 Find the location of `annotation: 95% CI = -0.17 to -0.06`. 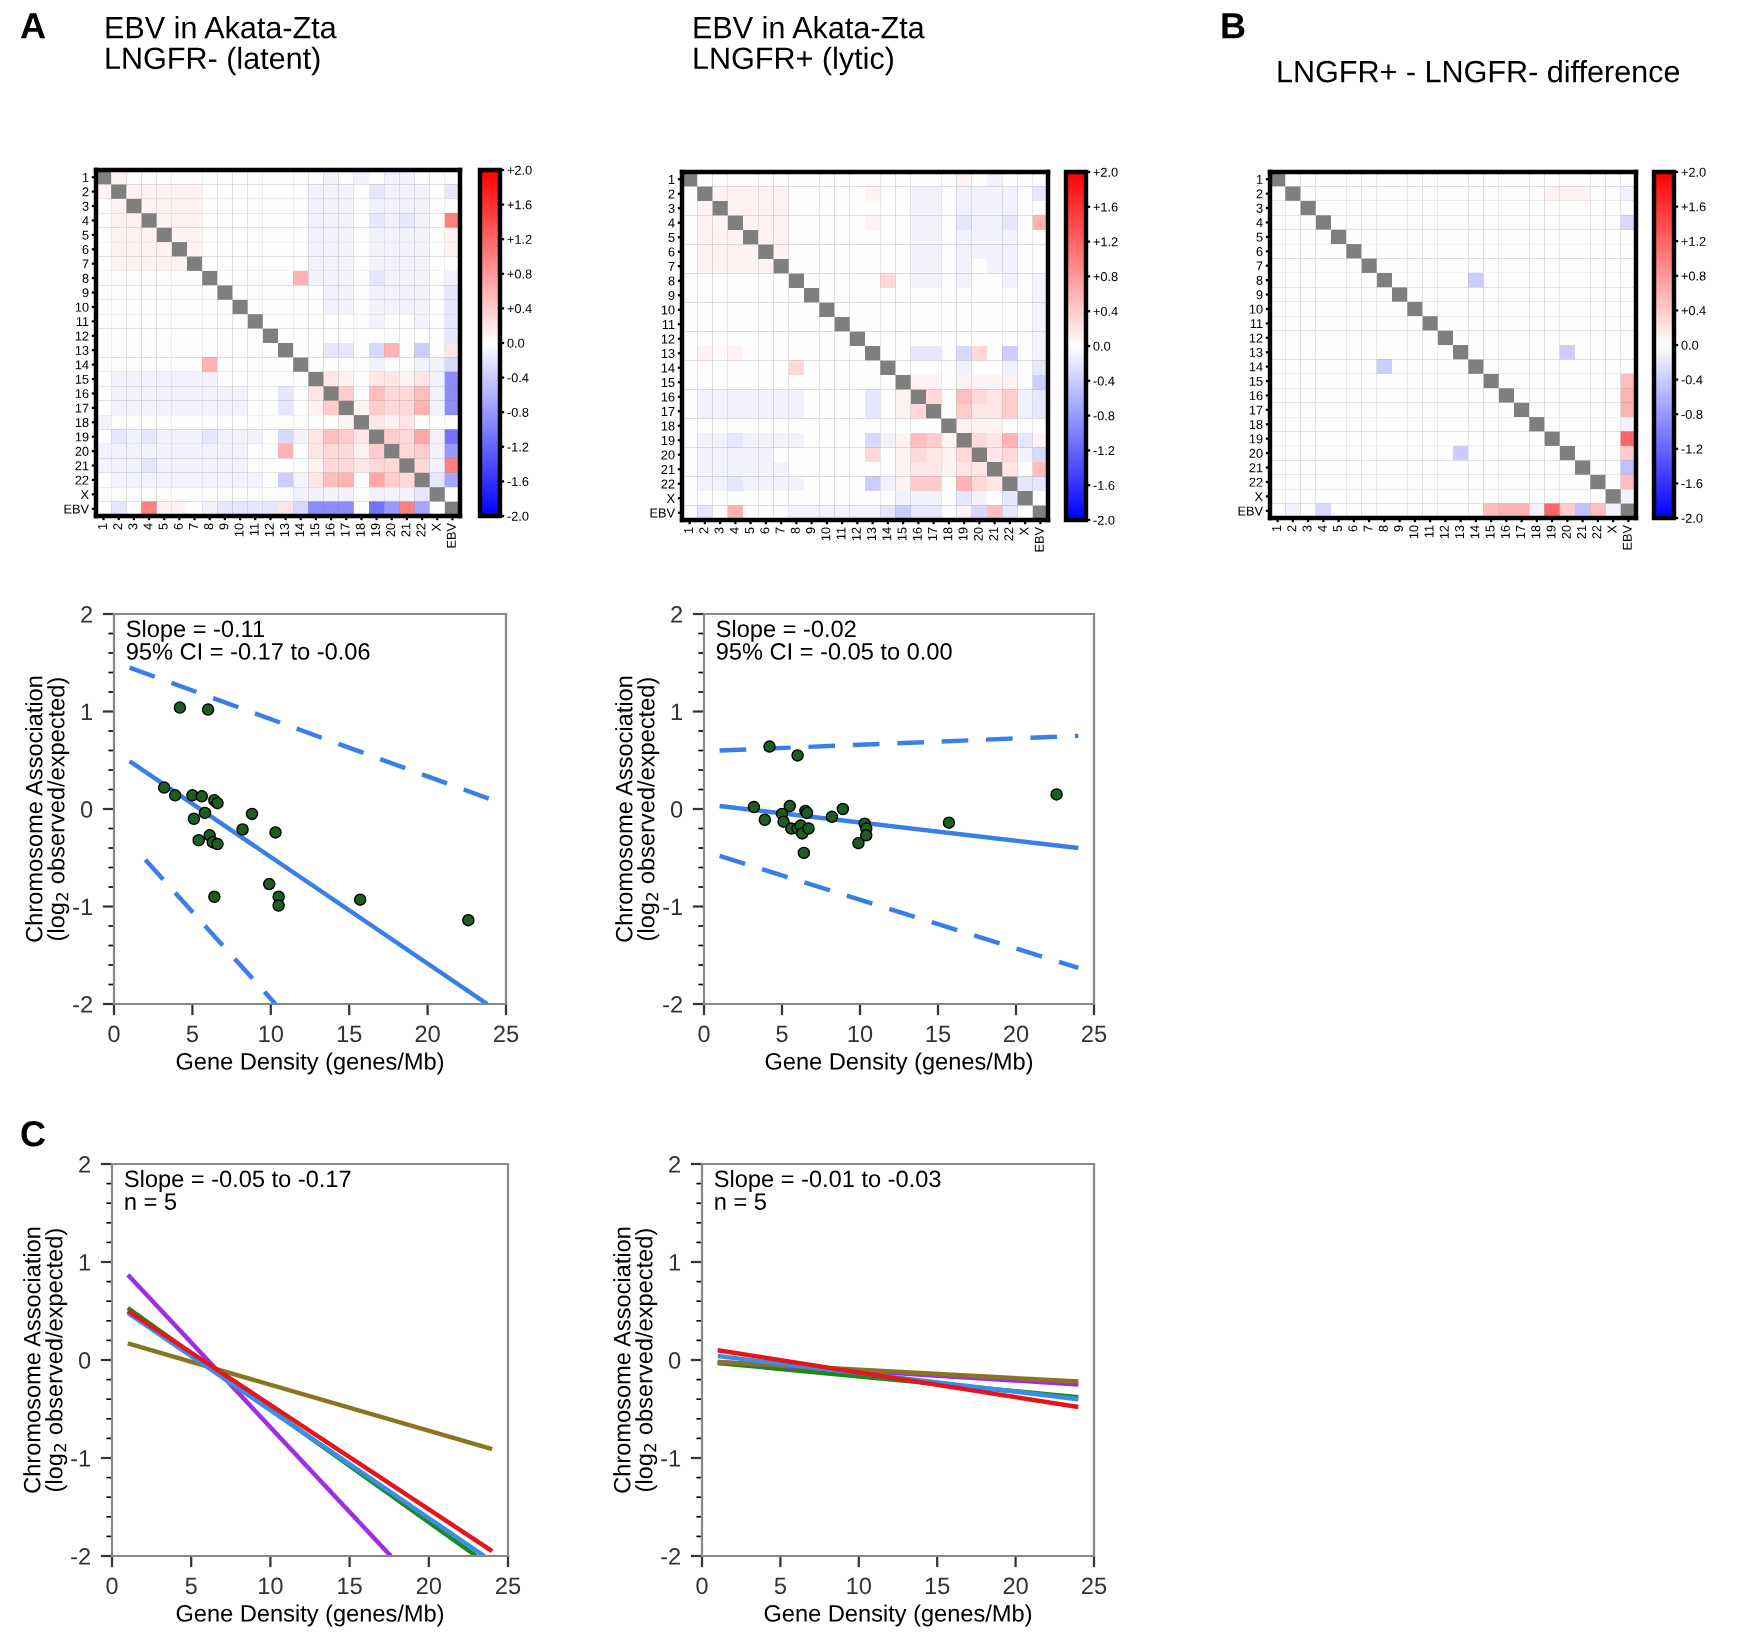

annotation: 95% CI = -0.17 to -0.06 is located at coordinates (248, 651).